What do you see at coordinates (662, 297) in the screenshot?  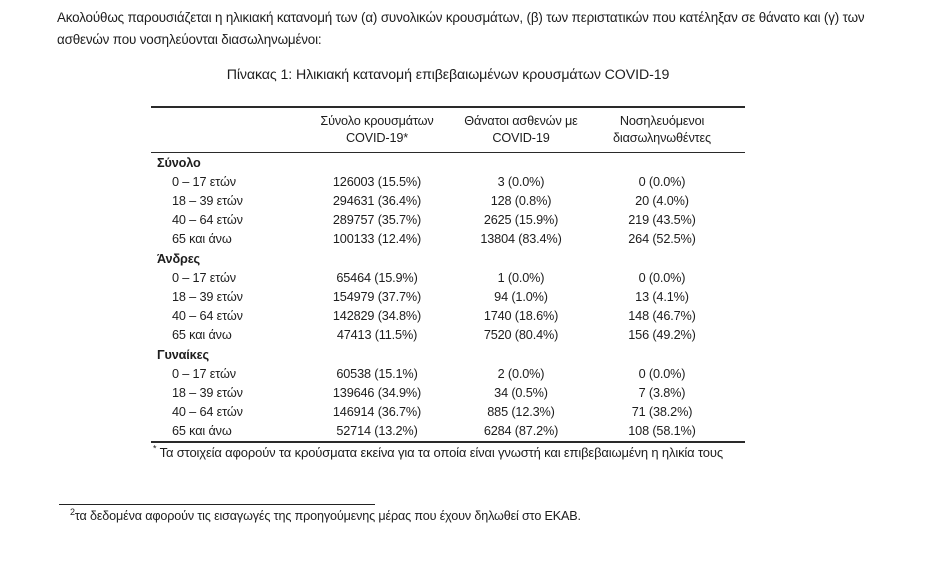 I see `intubated-value: 13 (4.1%)` at bounding box center [662, 297].